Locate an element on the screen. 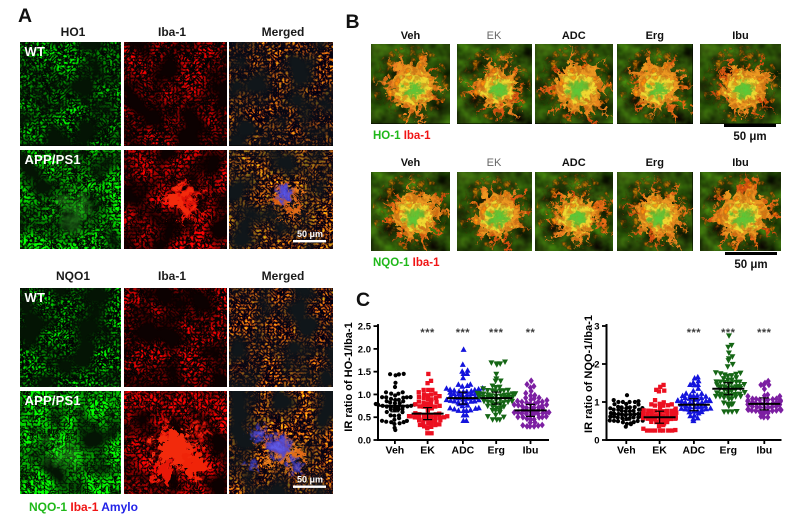 This screenshot has height=524, width=788. svg-text: 2 is located at coordinates (596, 364).